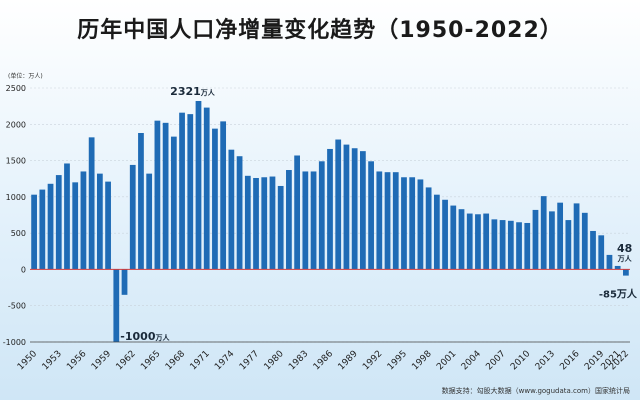 This screenshot has width=640, height=400. I want to click on bar-2009, so click(519, 246).